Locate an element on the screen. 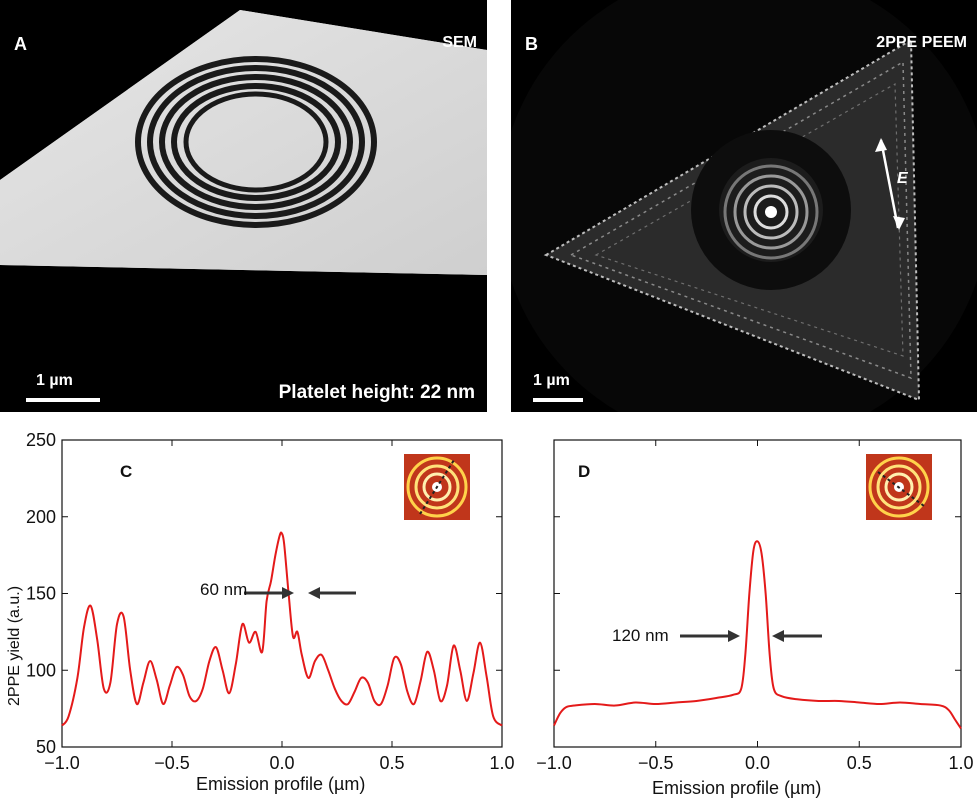 The width and height of the screenshot is (977, 808). y-tick-label: 200 is located at coordinates (41, 517).